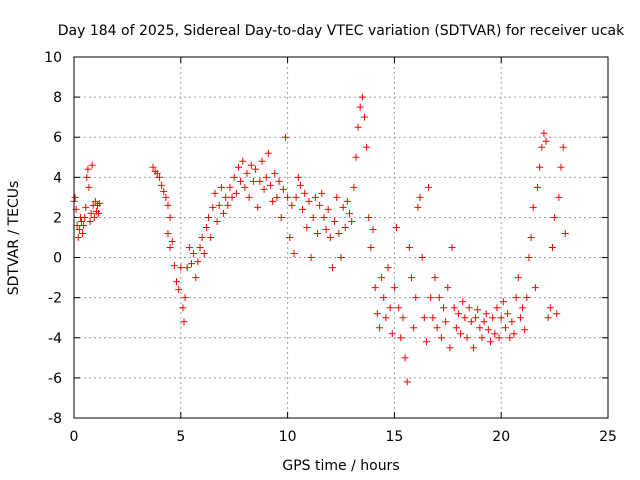 This screenshot has width=640, height=480. Describe the element at coordinates (55, 339) in the screenshot. I see `y-tick-label: -4` at that location.